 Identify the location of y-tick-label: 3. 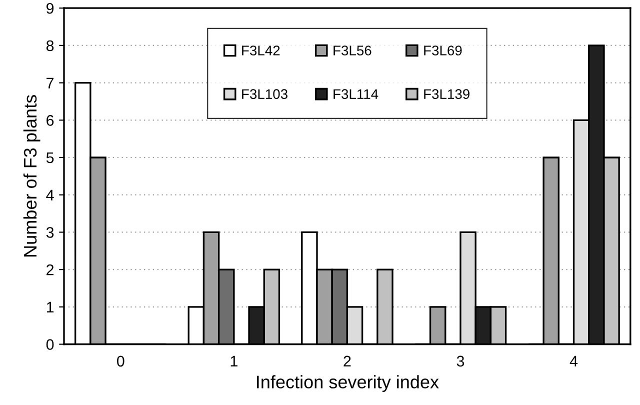
(50, 232).